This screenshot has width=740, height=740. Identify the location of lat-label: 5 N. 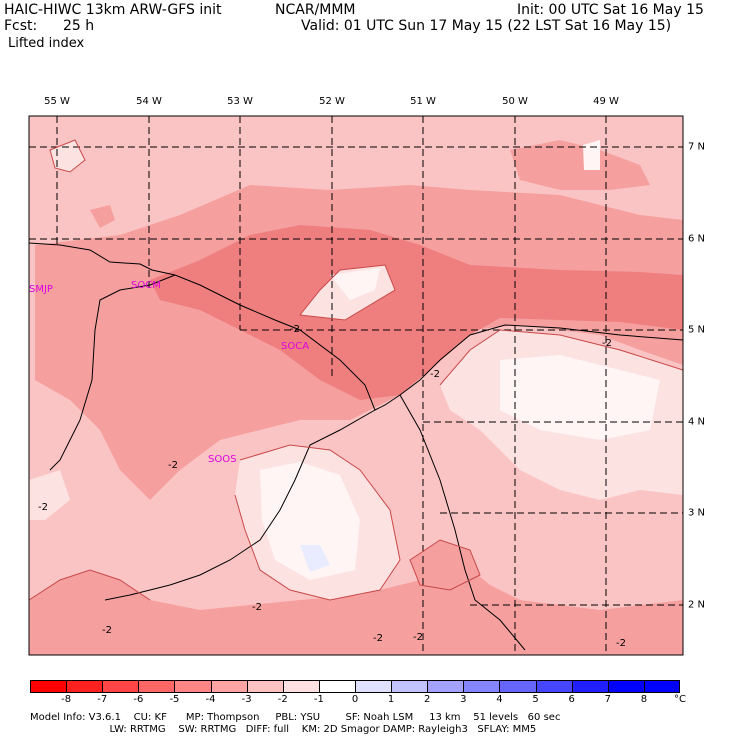
(697, 330).